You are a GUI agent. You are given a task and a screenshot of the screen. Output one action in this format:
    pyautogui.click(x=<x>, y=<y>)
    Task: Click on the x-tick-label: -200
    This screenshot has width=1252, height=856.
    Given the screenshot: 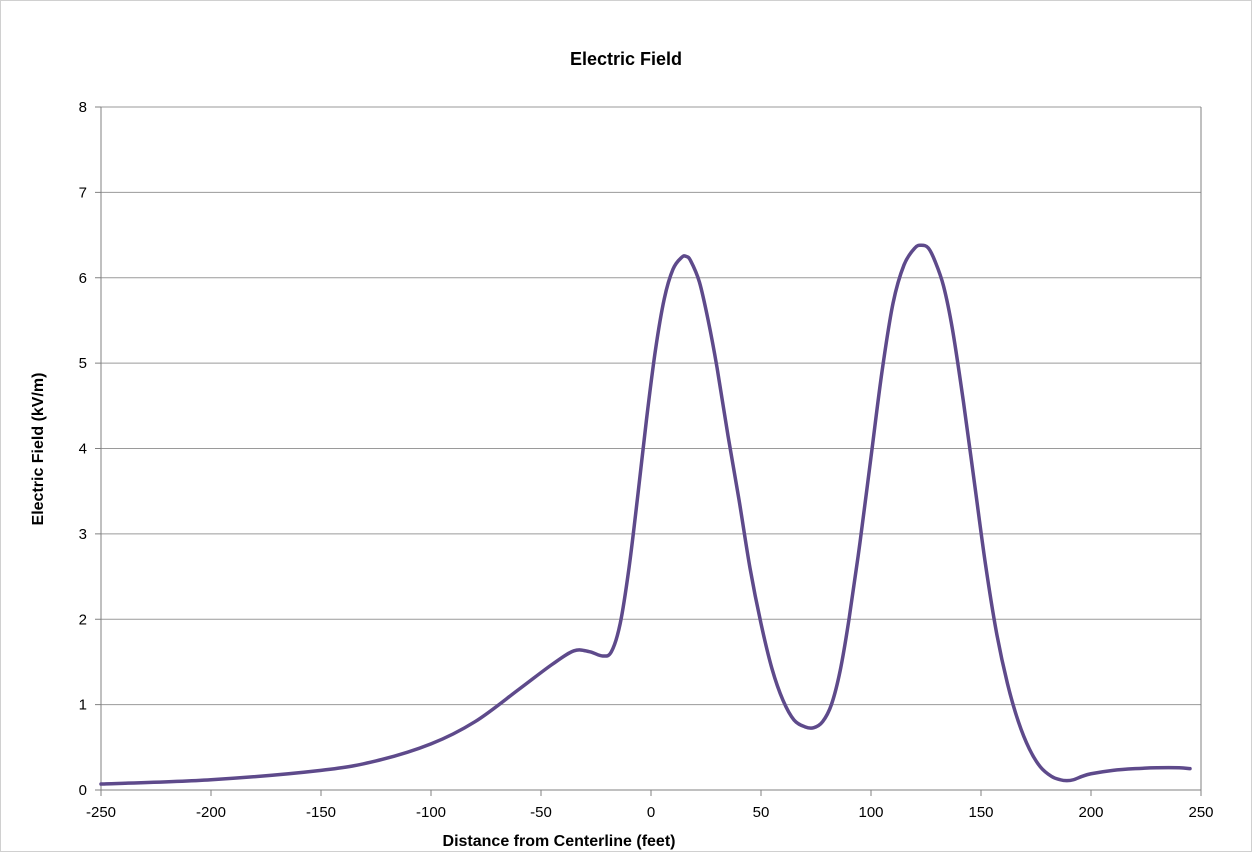 What is the action you would take?
    pyautogui.click(x=211, y=812)
    